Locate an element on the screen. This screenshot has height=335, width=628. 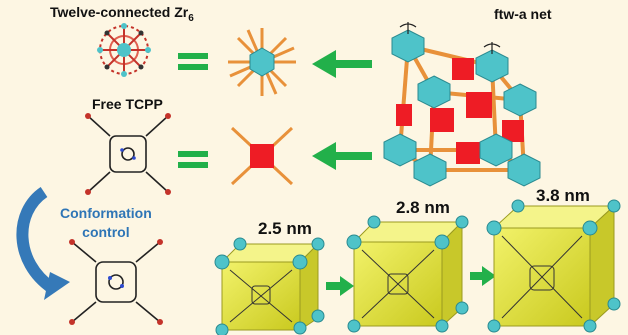
node-12-connected is located at coordinates (262, 62).